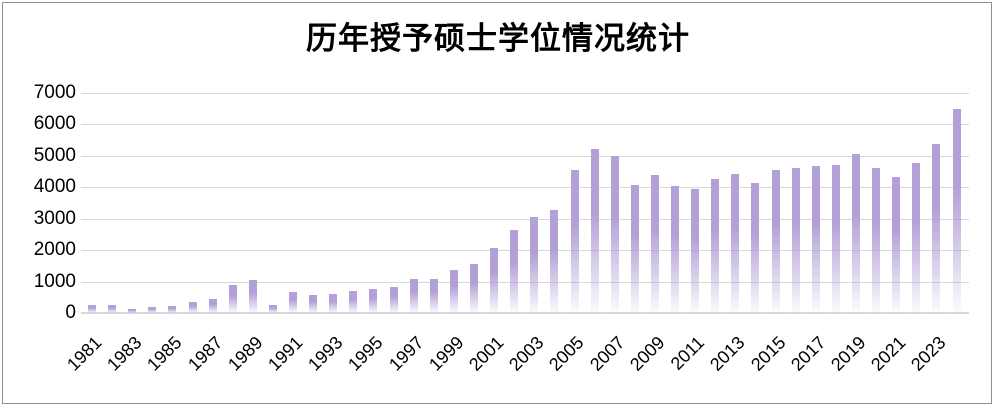 The height and width of the screenshot is (408, 996). What do you see at coordinates (325, 353) in the screenshot?
I see `x-axis-tick-label-1993: 1993` at bounding box center [325, 353].